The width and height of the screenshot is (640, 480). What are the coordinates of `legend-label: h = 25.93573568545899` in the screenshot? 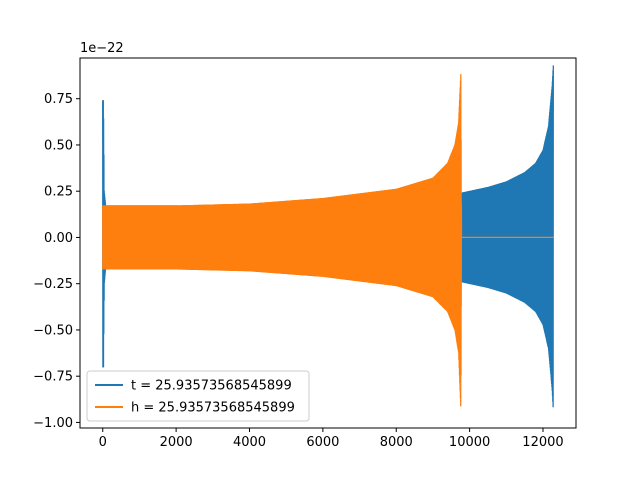 It's located at (213, 408).